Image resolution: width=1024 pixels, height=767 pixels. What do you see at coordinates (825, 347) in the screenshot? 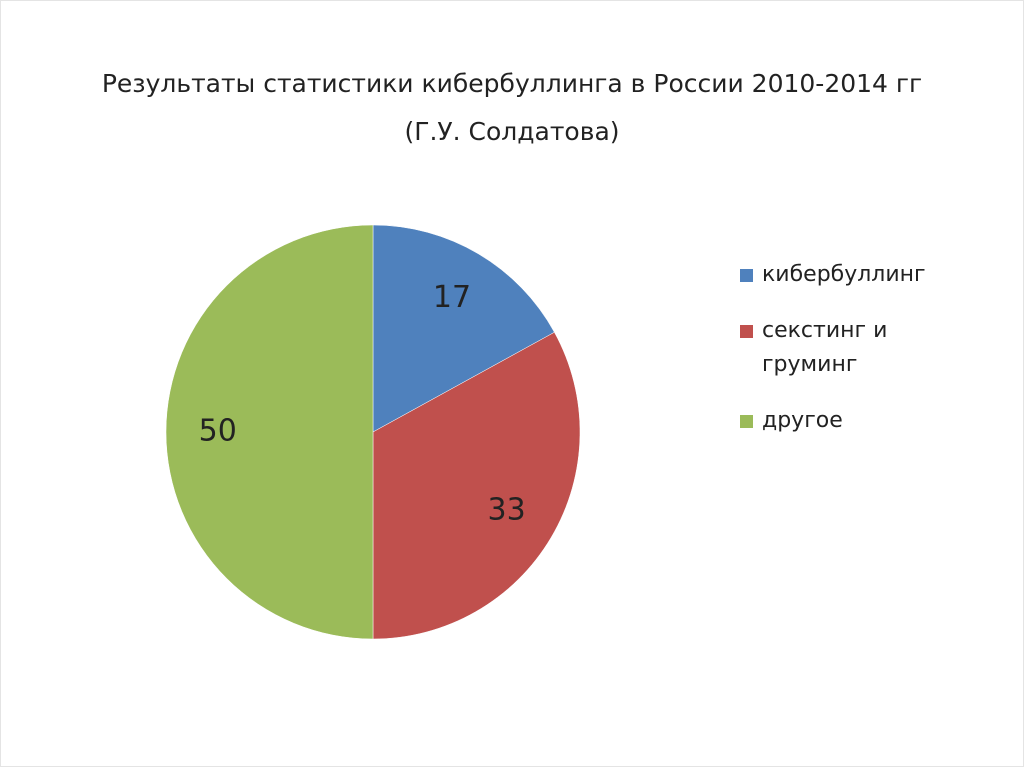
I see `legend-label: секстинг и груминг` at bounding box center [825, 347].